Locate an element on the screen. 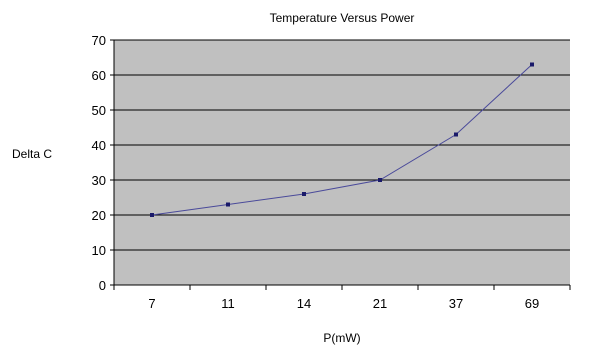  y-axis-title: Delta C is located at coordinates (32, 154).